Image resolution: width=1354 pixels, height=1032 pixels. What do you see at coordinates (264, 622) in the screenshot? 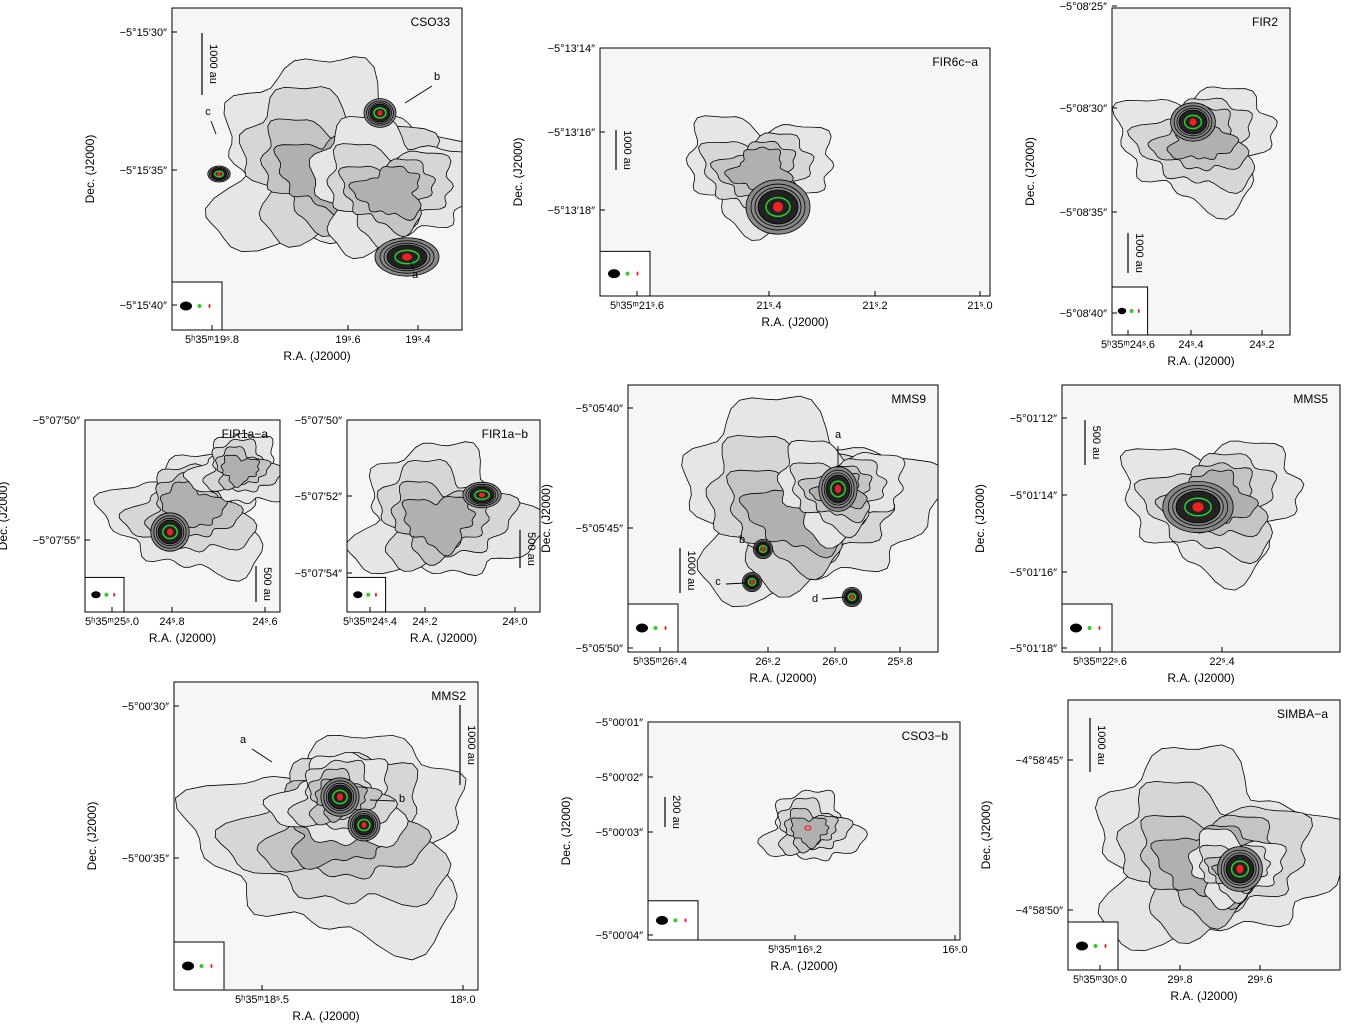
I see `x-tick-label: 24ˢ.6` at bounding box center [264, 622].